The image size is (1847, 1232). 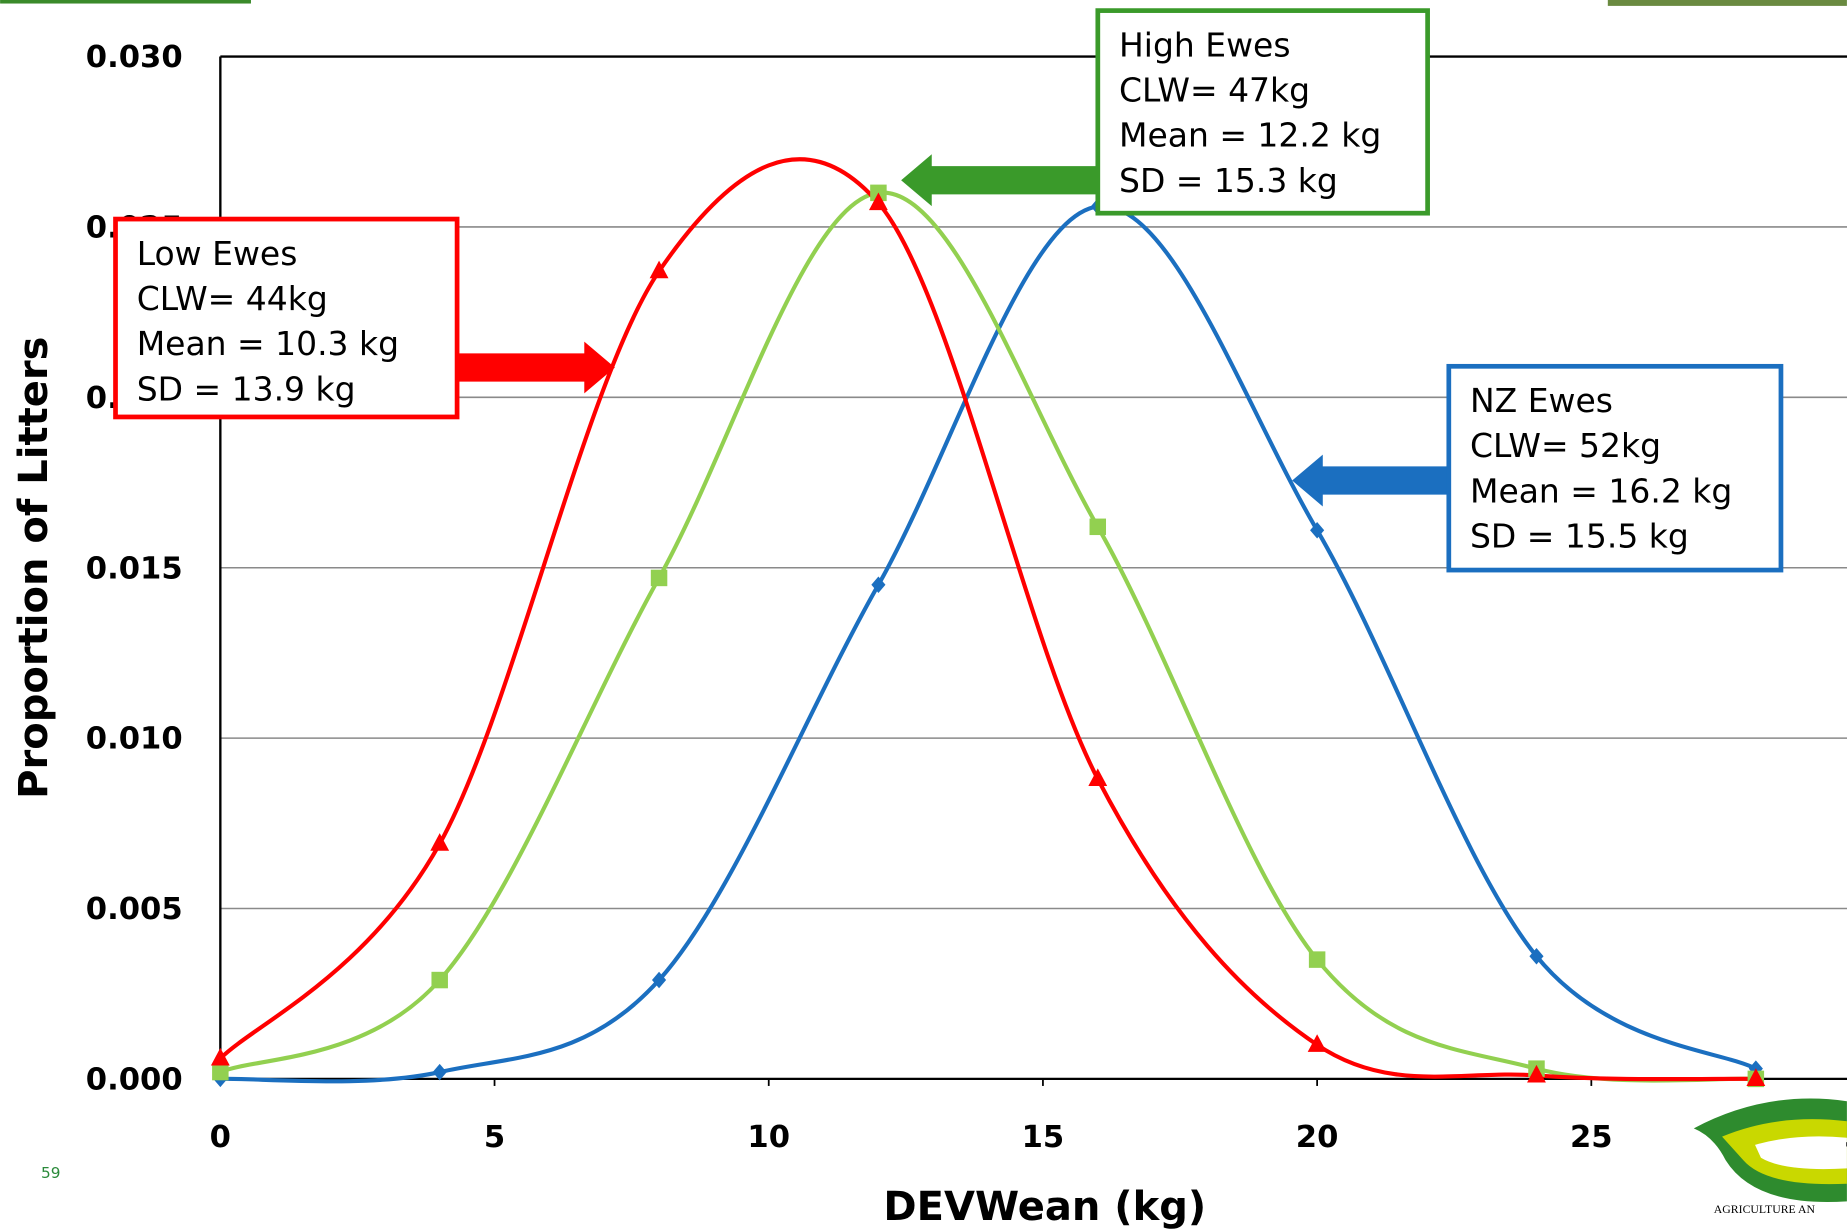 I want to click on y-tick-label: 0.015, so click(x=134, y=568).